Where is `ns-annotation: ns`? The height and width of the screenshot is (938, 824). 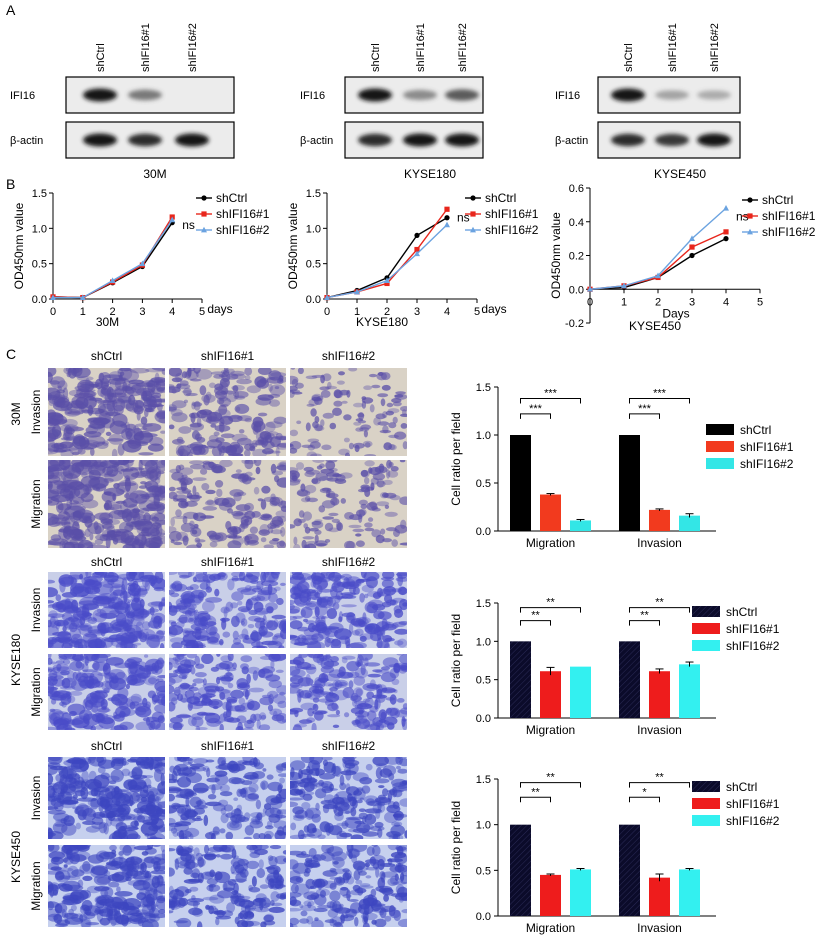
ns-annotation: ns is located at coordinates (463, 217).